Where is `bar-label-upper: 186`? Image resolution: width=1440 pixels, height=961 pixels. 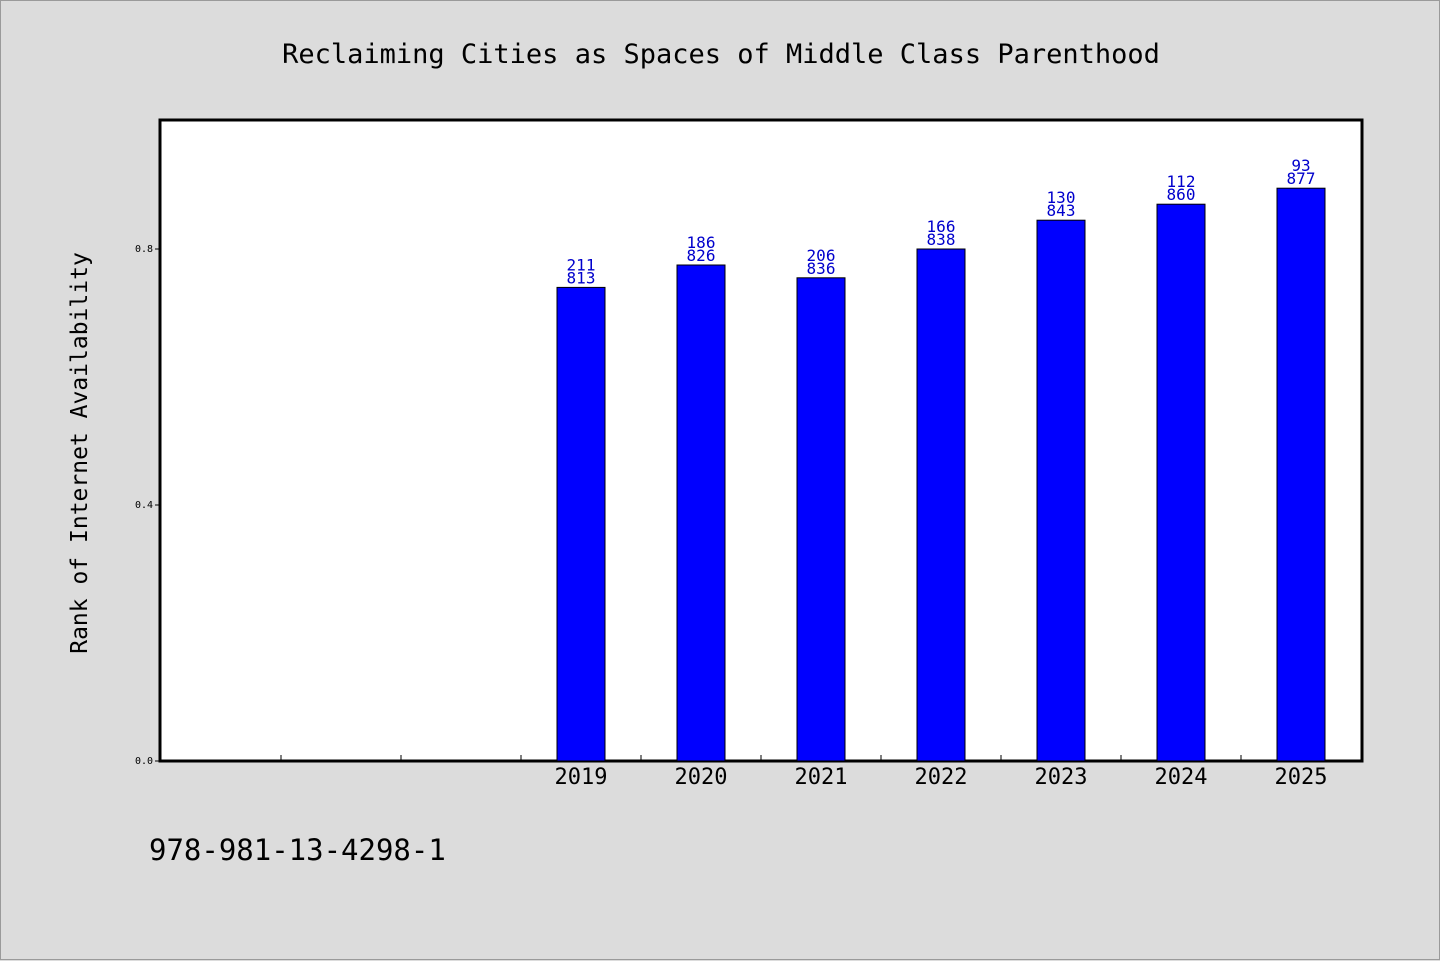
bar-label-upper: 186 is located at coordinates (701, 242).